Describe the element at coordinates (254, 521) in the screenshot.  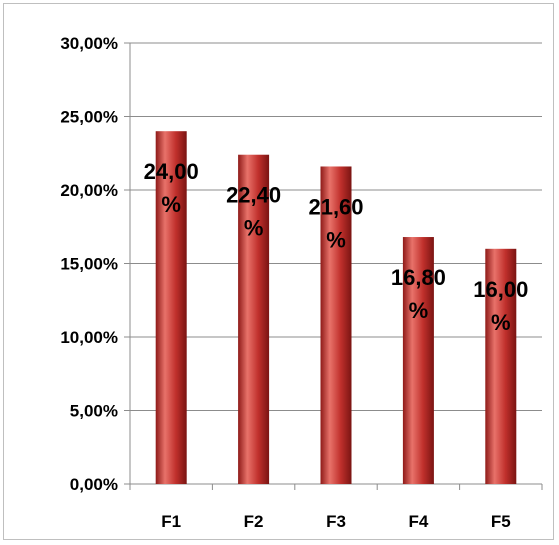
I see `x-tick-label: F2` at that location.